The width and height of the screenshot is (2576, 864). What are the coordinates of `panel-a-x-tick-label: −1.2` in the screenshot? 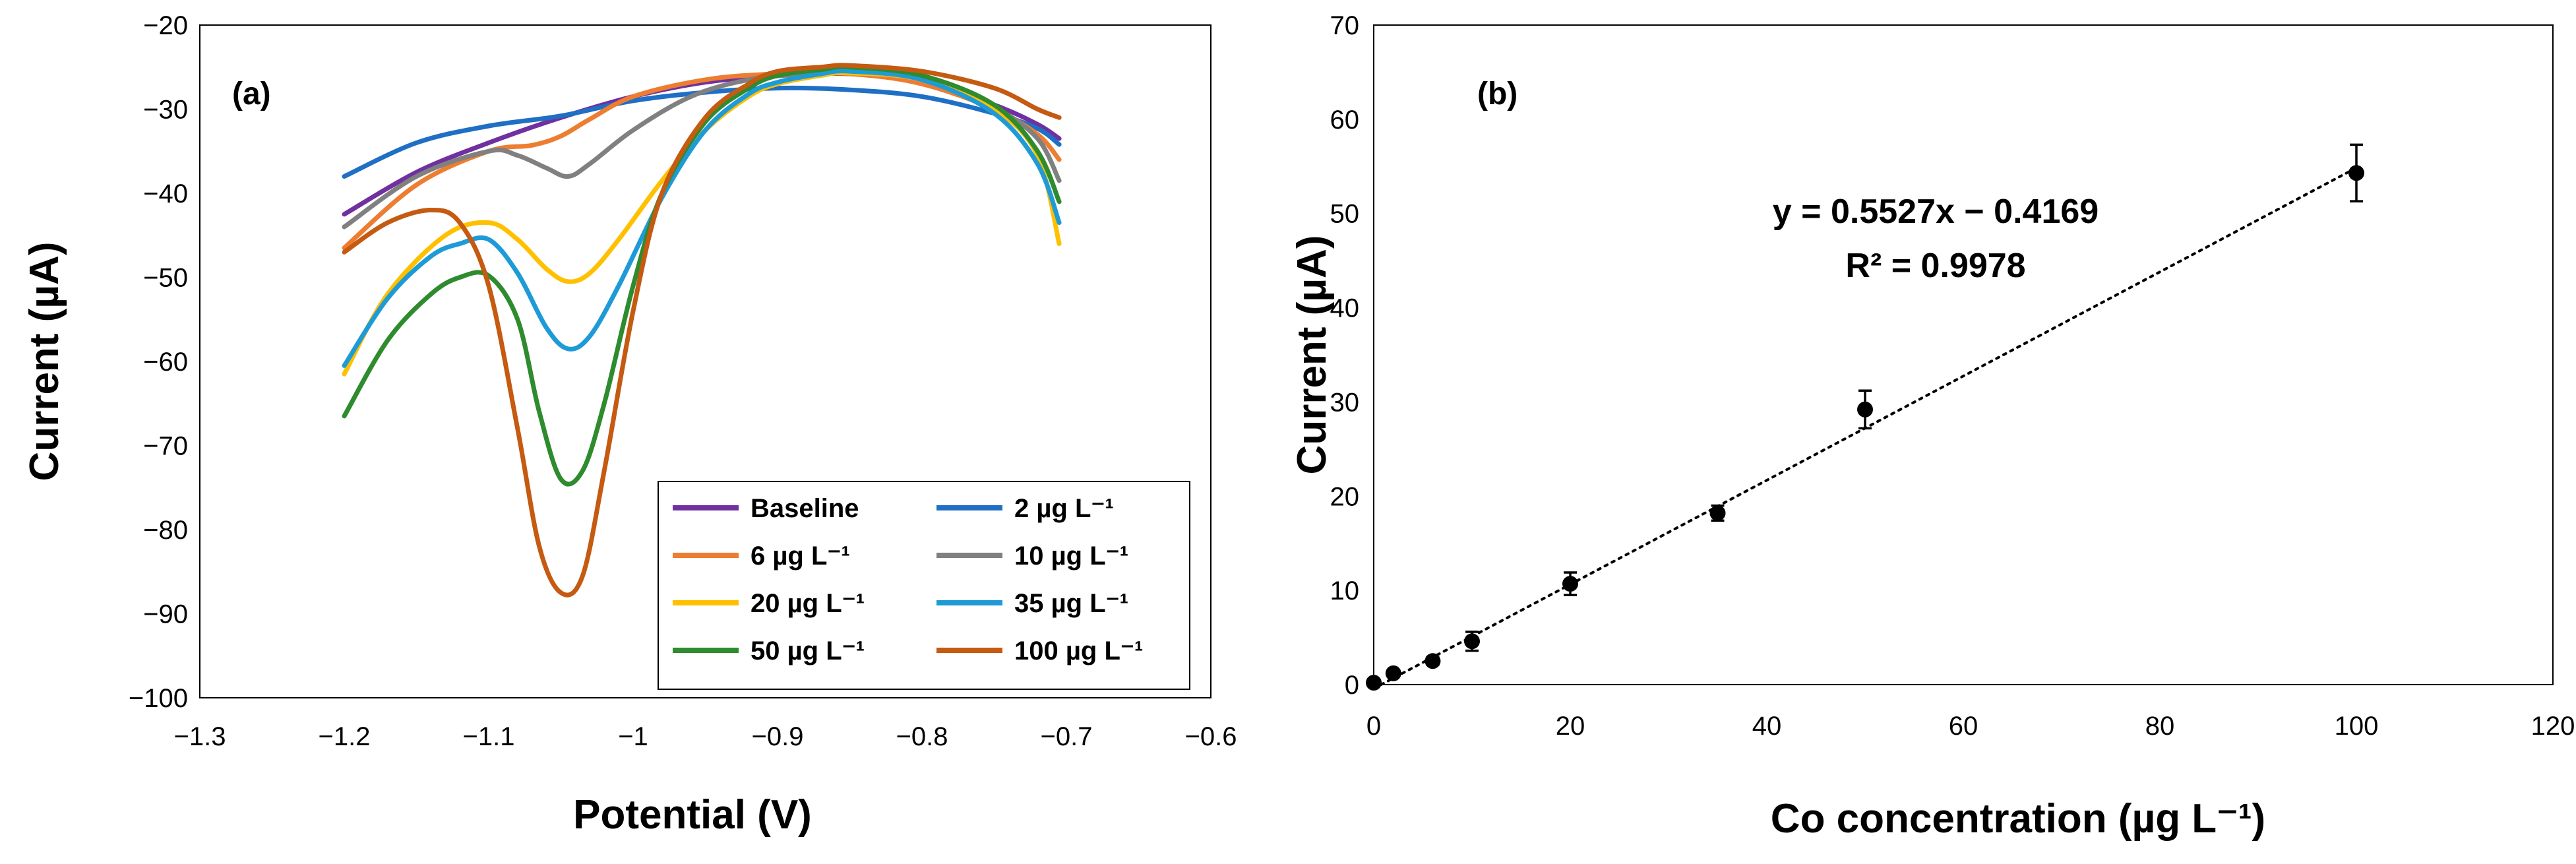 It's located at (345, 736).